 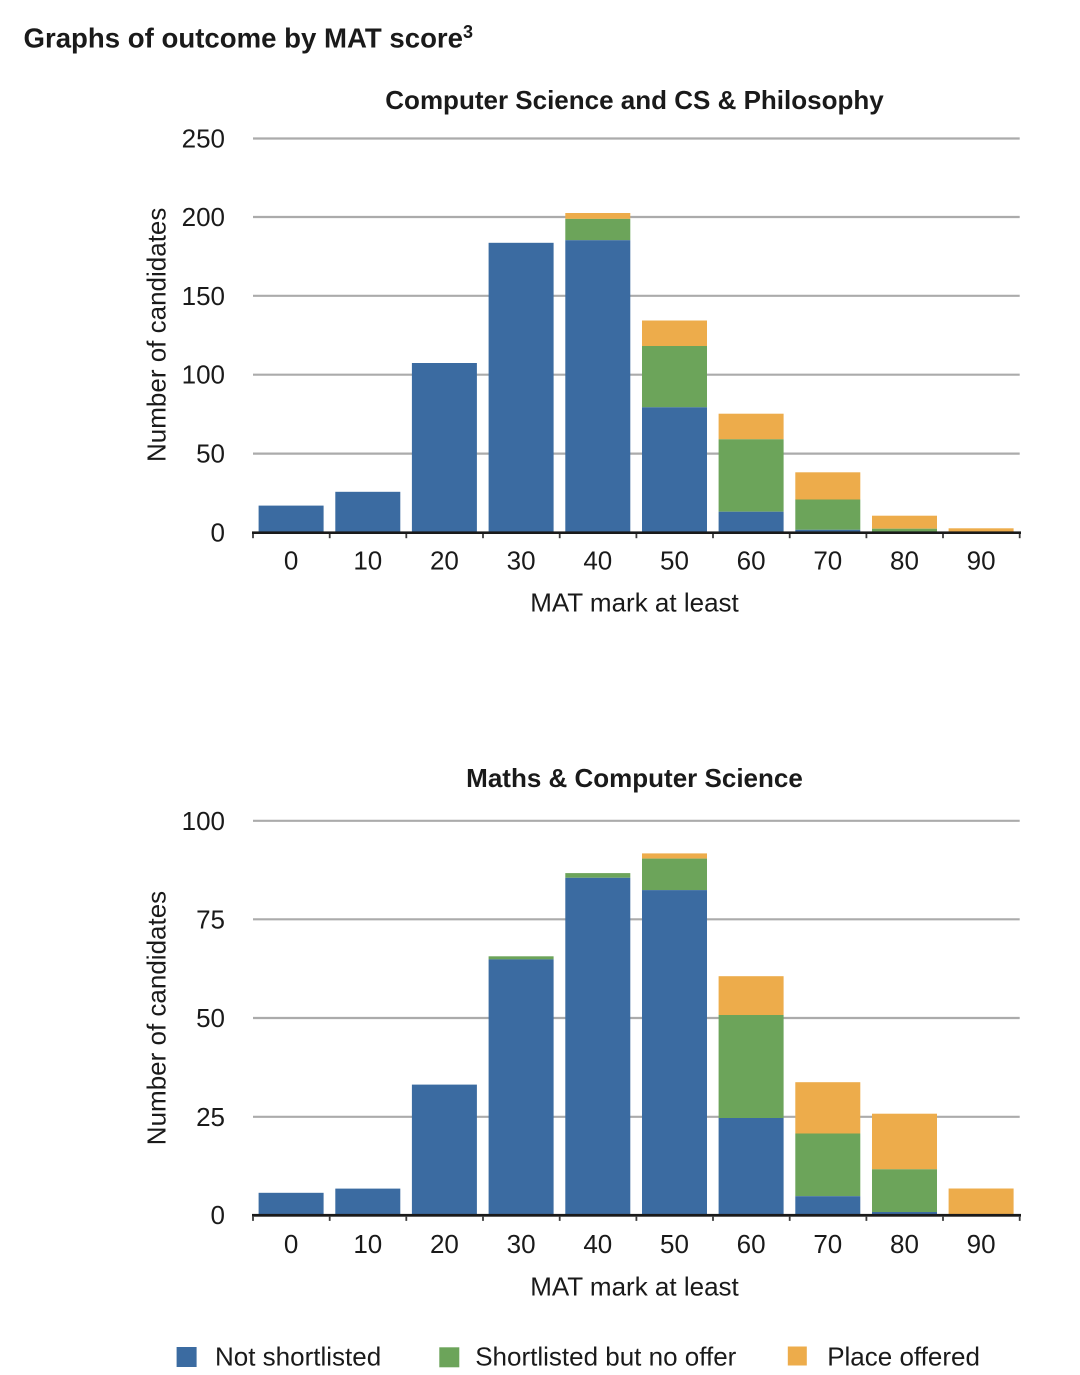 What do you see at coordinates (634, 778) in the screenshot?
I see `svg-text: Maths & Computer Science` at bounding box center [634, 778].